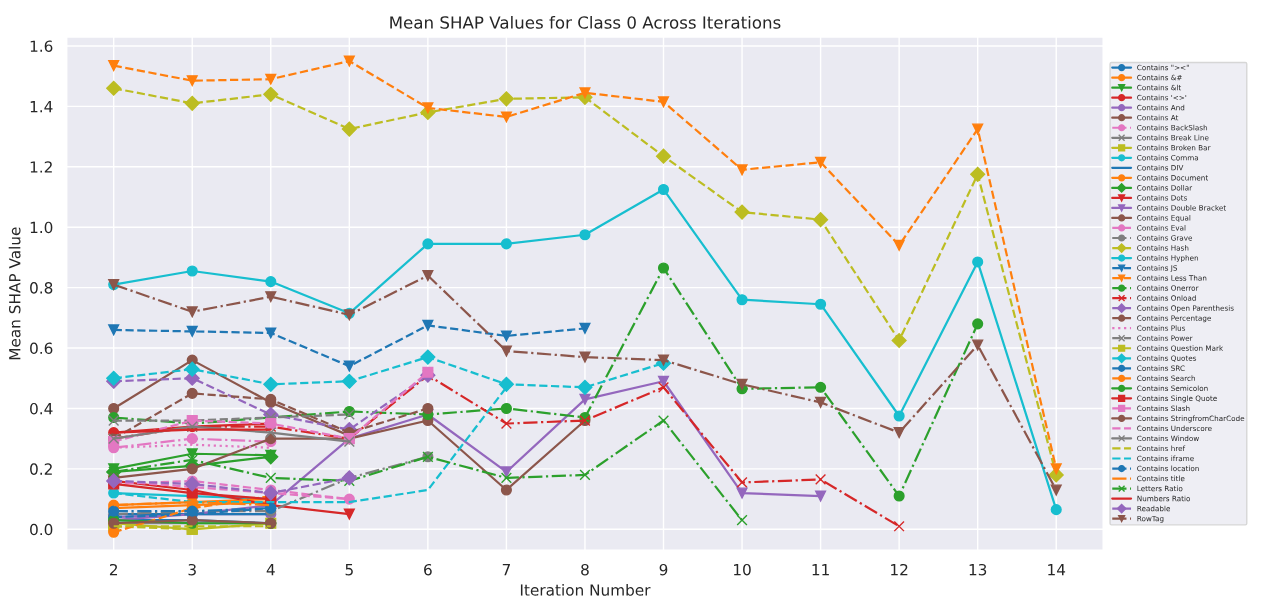  What do you see at coordinates (899, 569) in the screenshot?
I see `x-tick-label: 12` at bounding box center [899, 569].